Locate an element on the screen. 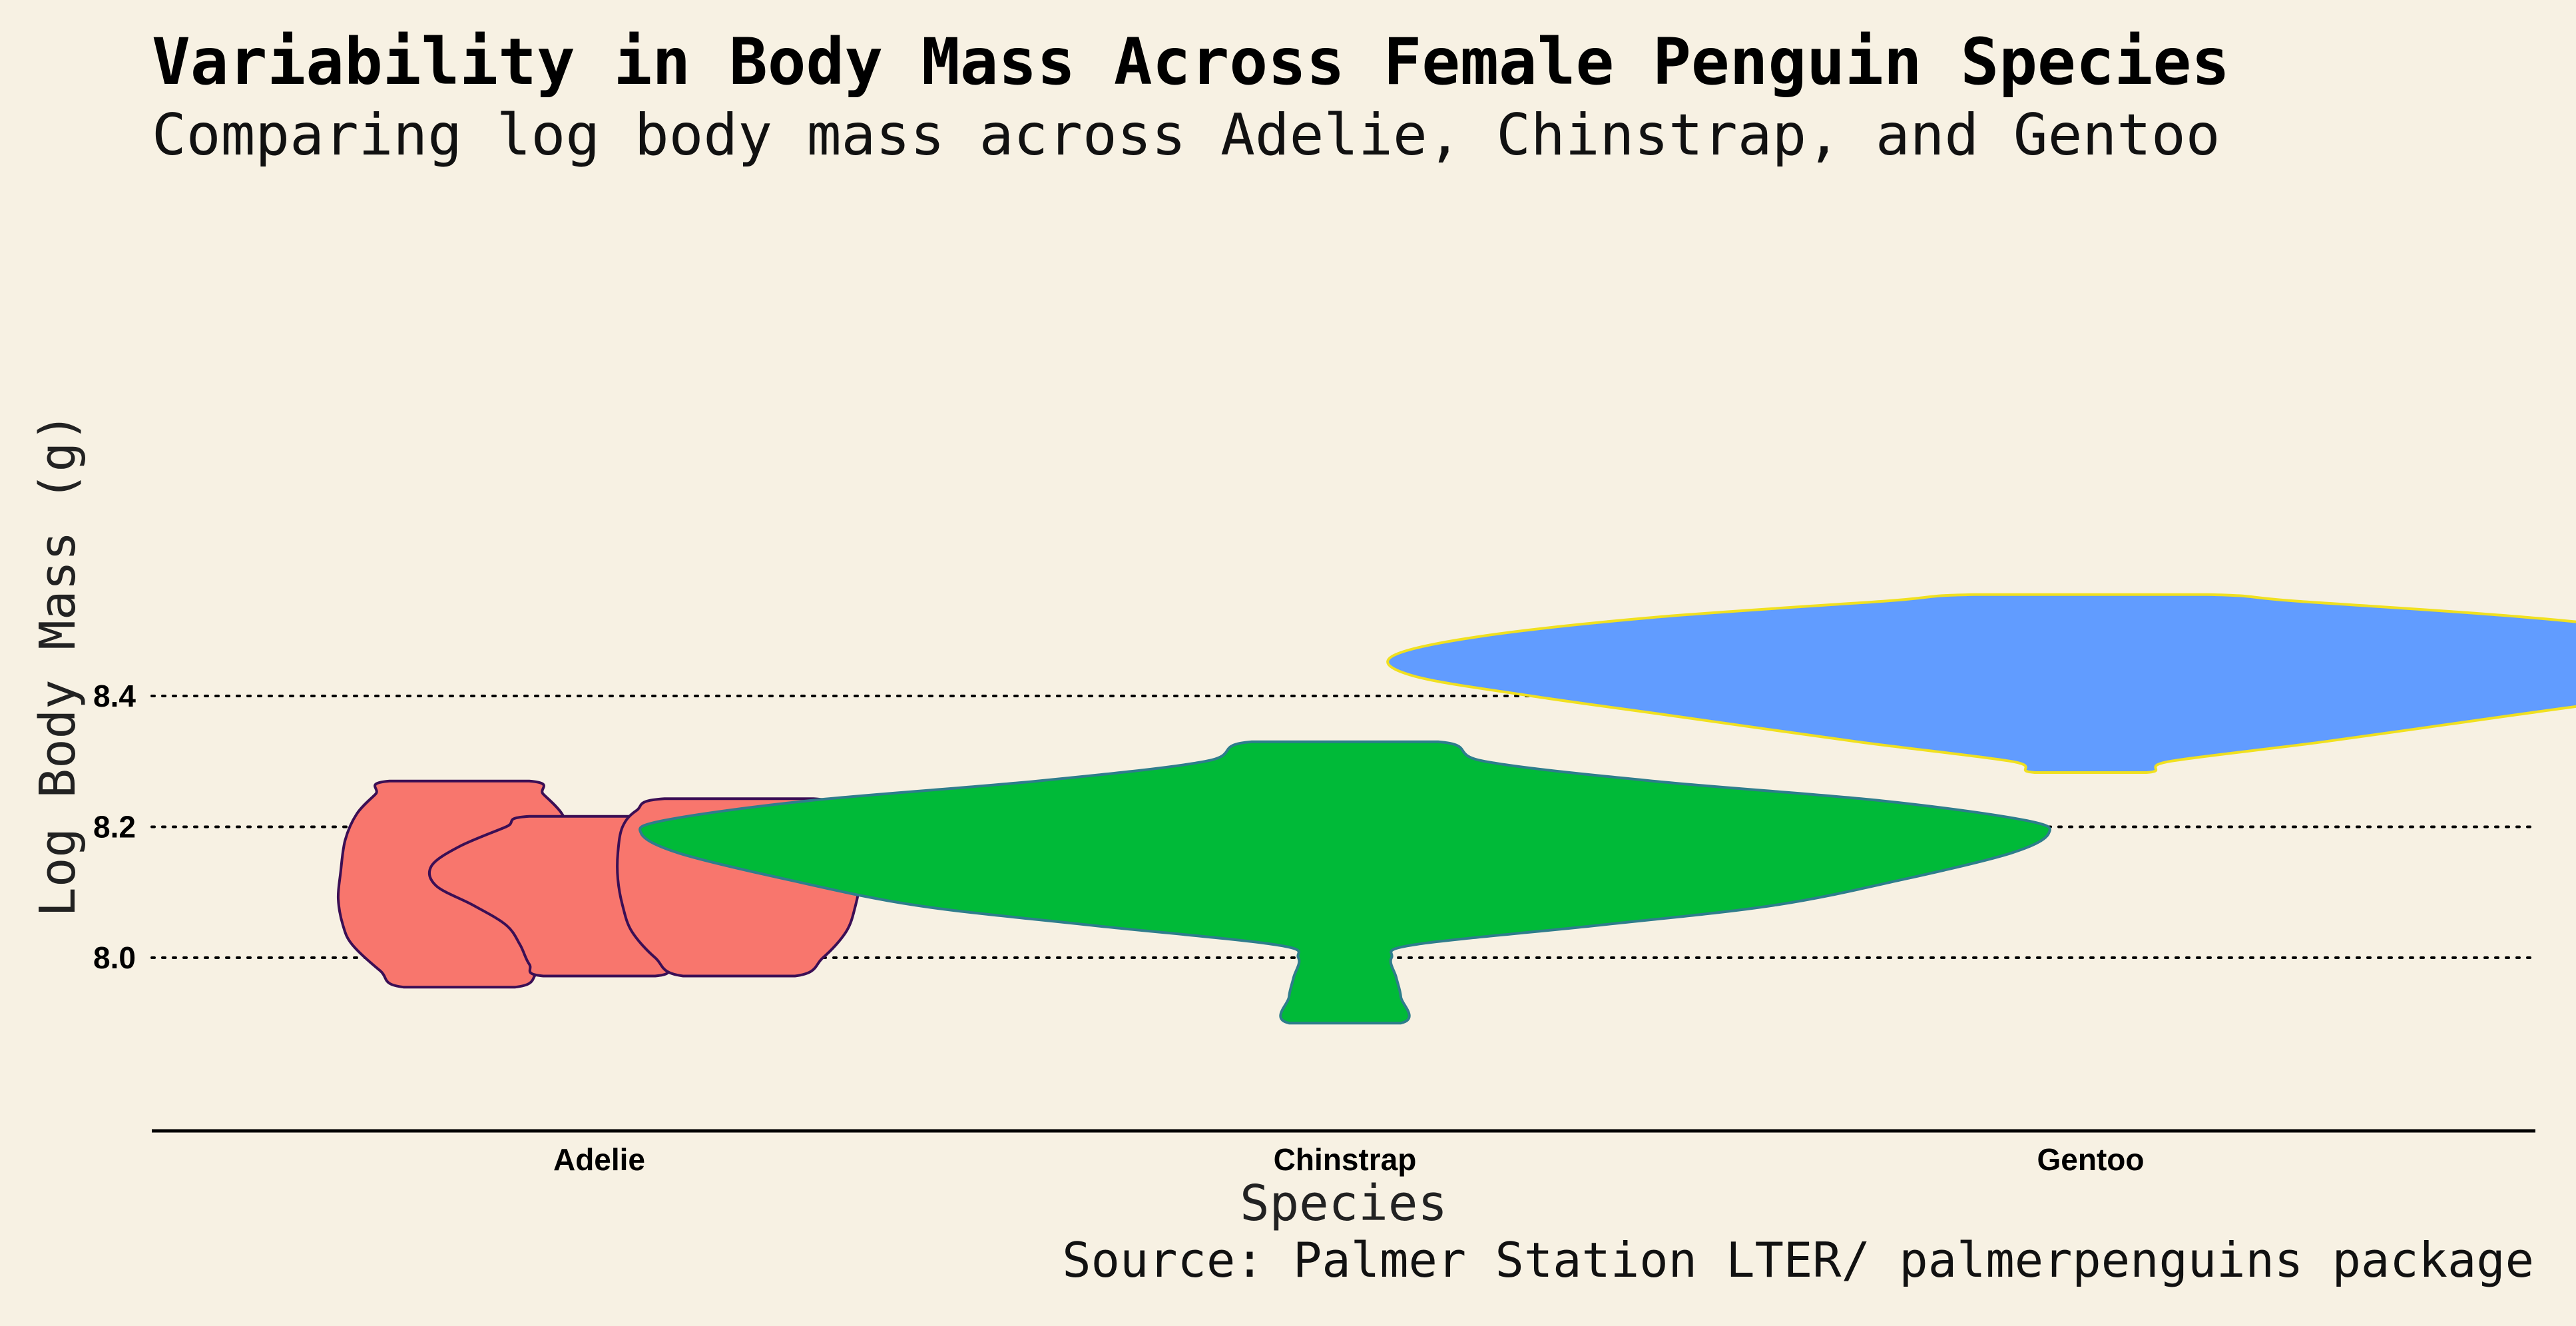  y-tick-label: 8.4 is located at coordinates (115, 696).